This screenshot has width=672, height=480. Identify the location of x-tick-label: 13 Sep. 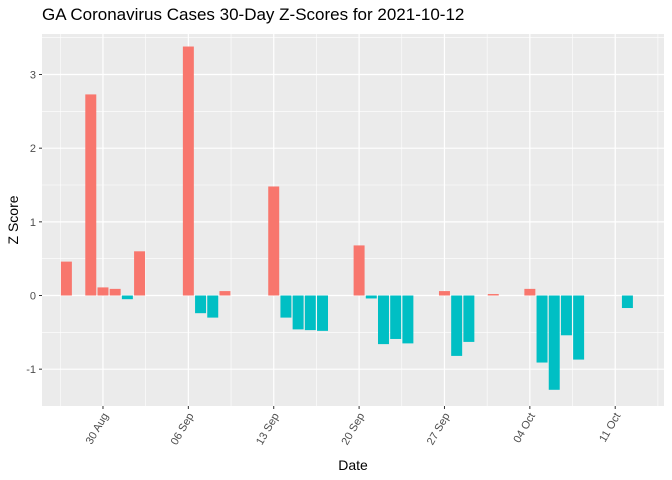
(268, 429).